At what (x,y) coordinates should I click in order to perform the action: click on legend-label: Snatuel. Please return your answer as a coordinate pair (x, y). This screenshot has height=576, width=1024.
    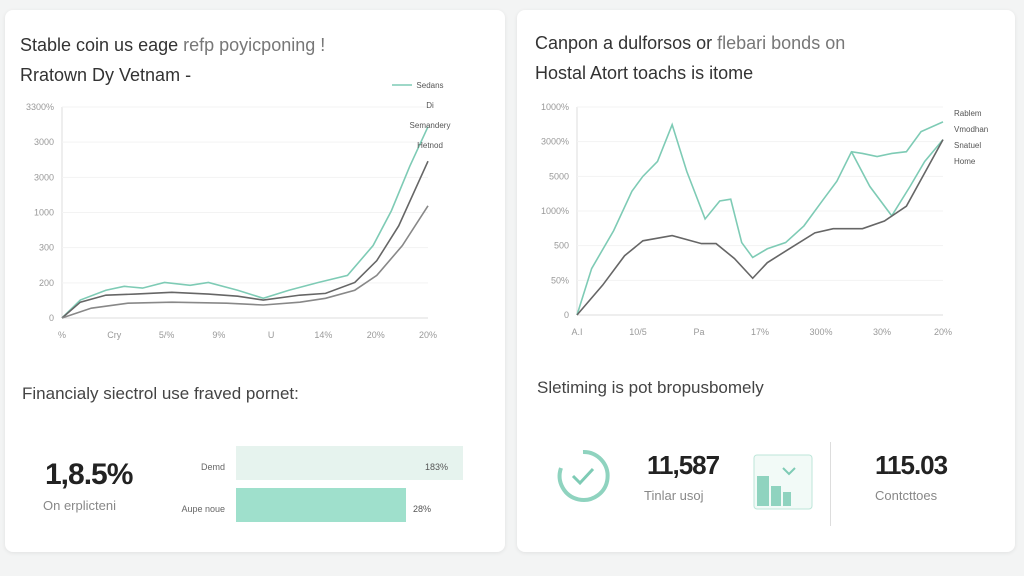
    Looking at the image, I should click on (967, 145).